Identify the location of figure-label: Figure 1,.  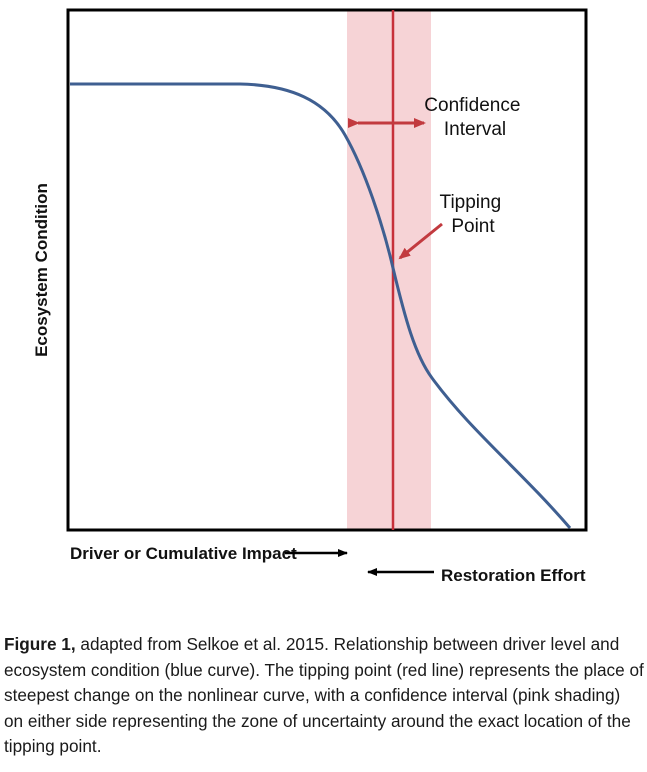
(40, 644).